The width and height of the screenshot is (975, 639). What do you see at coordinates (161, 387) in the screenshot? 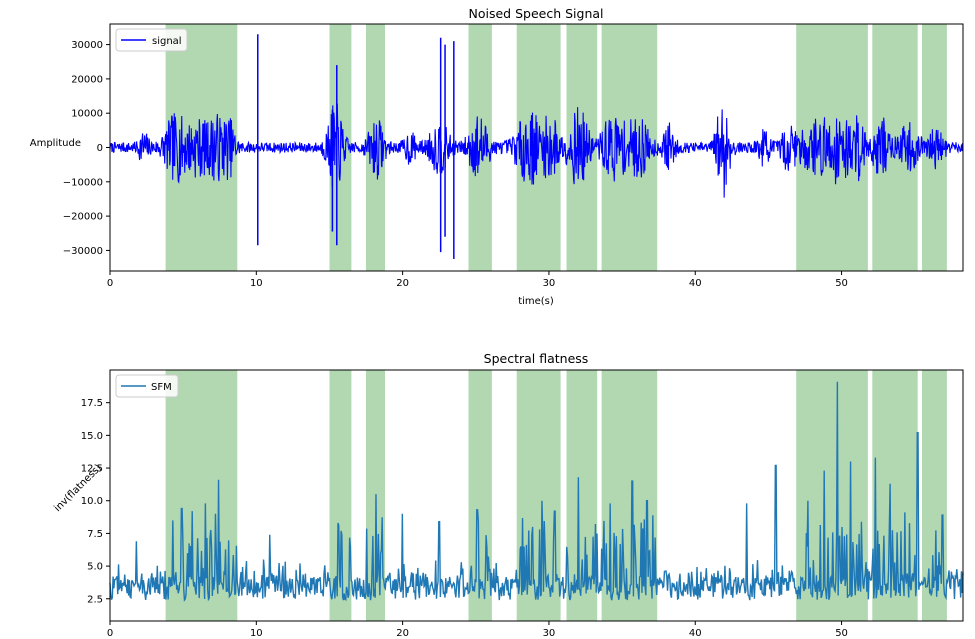
I see `flatness-legend-label: SFM` at bounding box center [161, 387].